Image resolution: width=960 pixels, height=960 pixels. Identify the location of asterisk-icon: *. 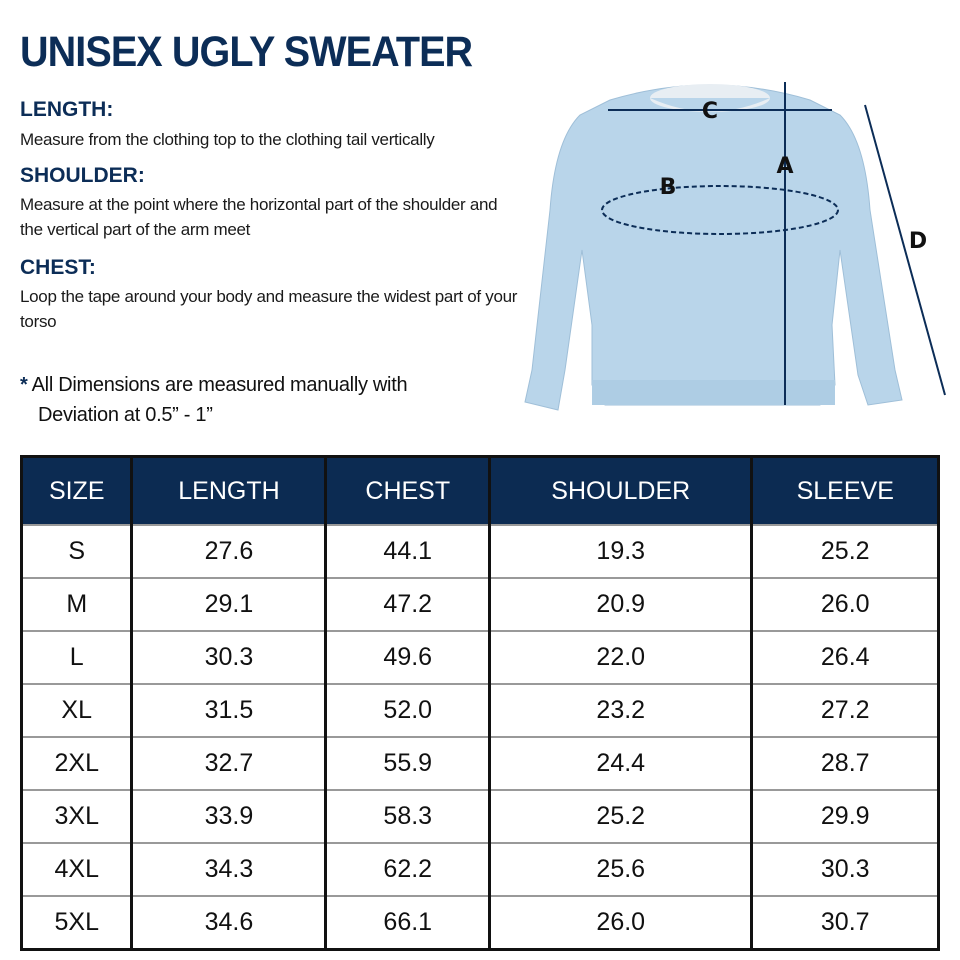
(24, 385).